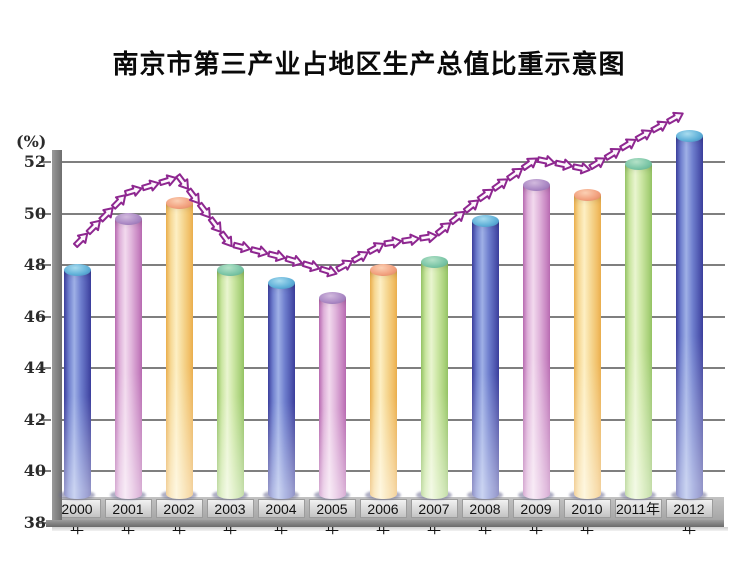 Image resolution: width=738 pixels, height=578 pixels. Describe the element at coordinates (281, 517) in the screenshot. I see `x-tick-label-2004年: 2004年` at that location.